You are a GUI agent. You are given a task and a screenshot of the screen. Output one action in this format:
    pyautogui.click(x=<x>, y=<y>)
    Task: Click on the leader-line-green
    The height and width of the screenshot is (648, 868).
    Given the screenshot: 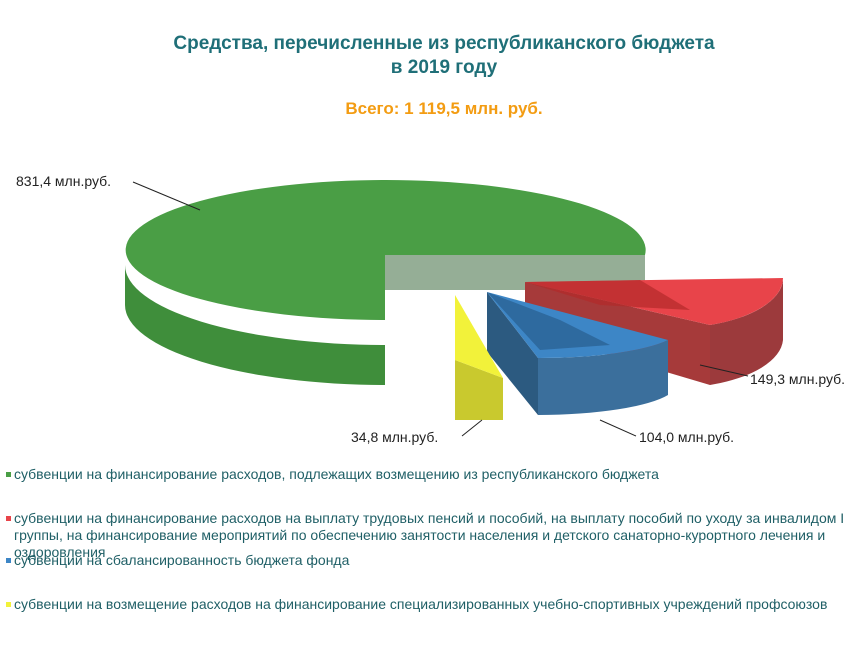 What is the action you would take?
    pyautogui.click(x=166, y=196)
    